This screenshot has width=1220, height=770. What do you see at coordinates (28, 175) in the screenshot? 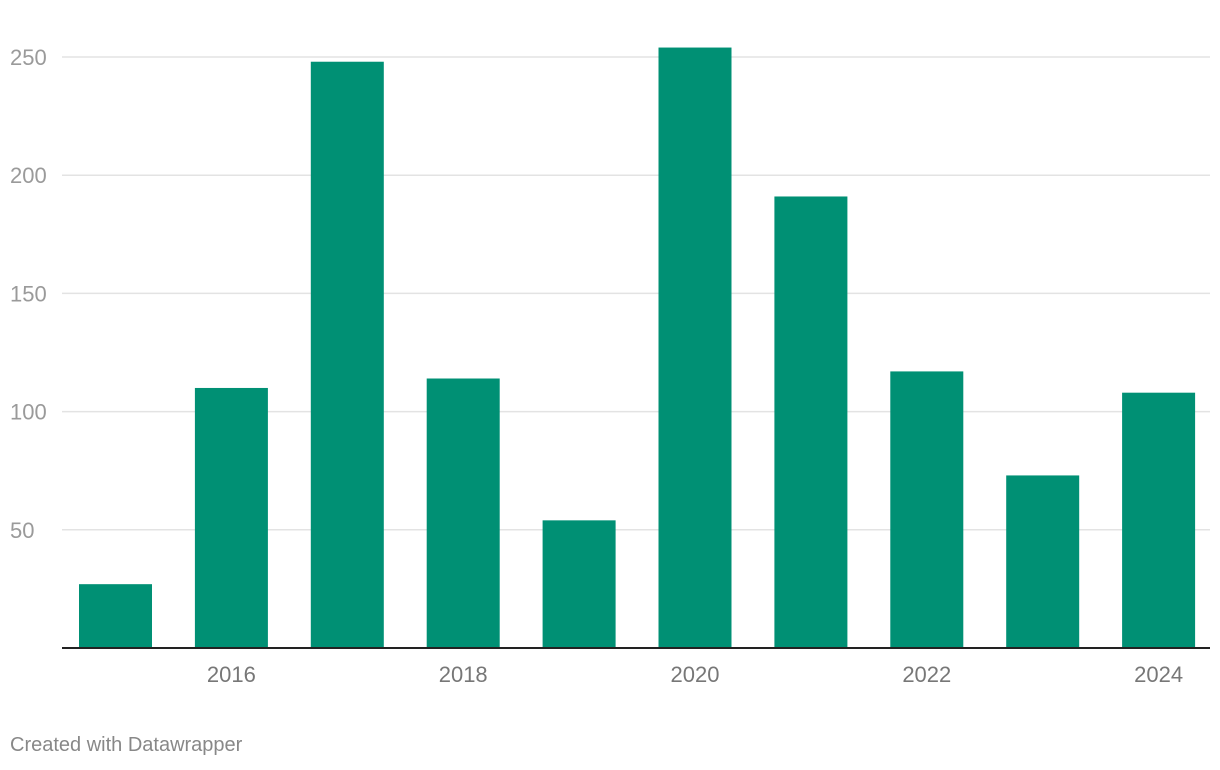
I see `y-tick-label-200: 200` at bounding box center [28, 175].